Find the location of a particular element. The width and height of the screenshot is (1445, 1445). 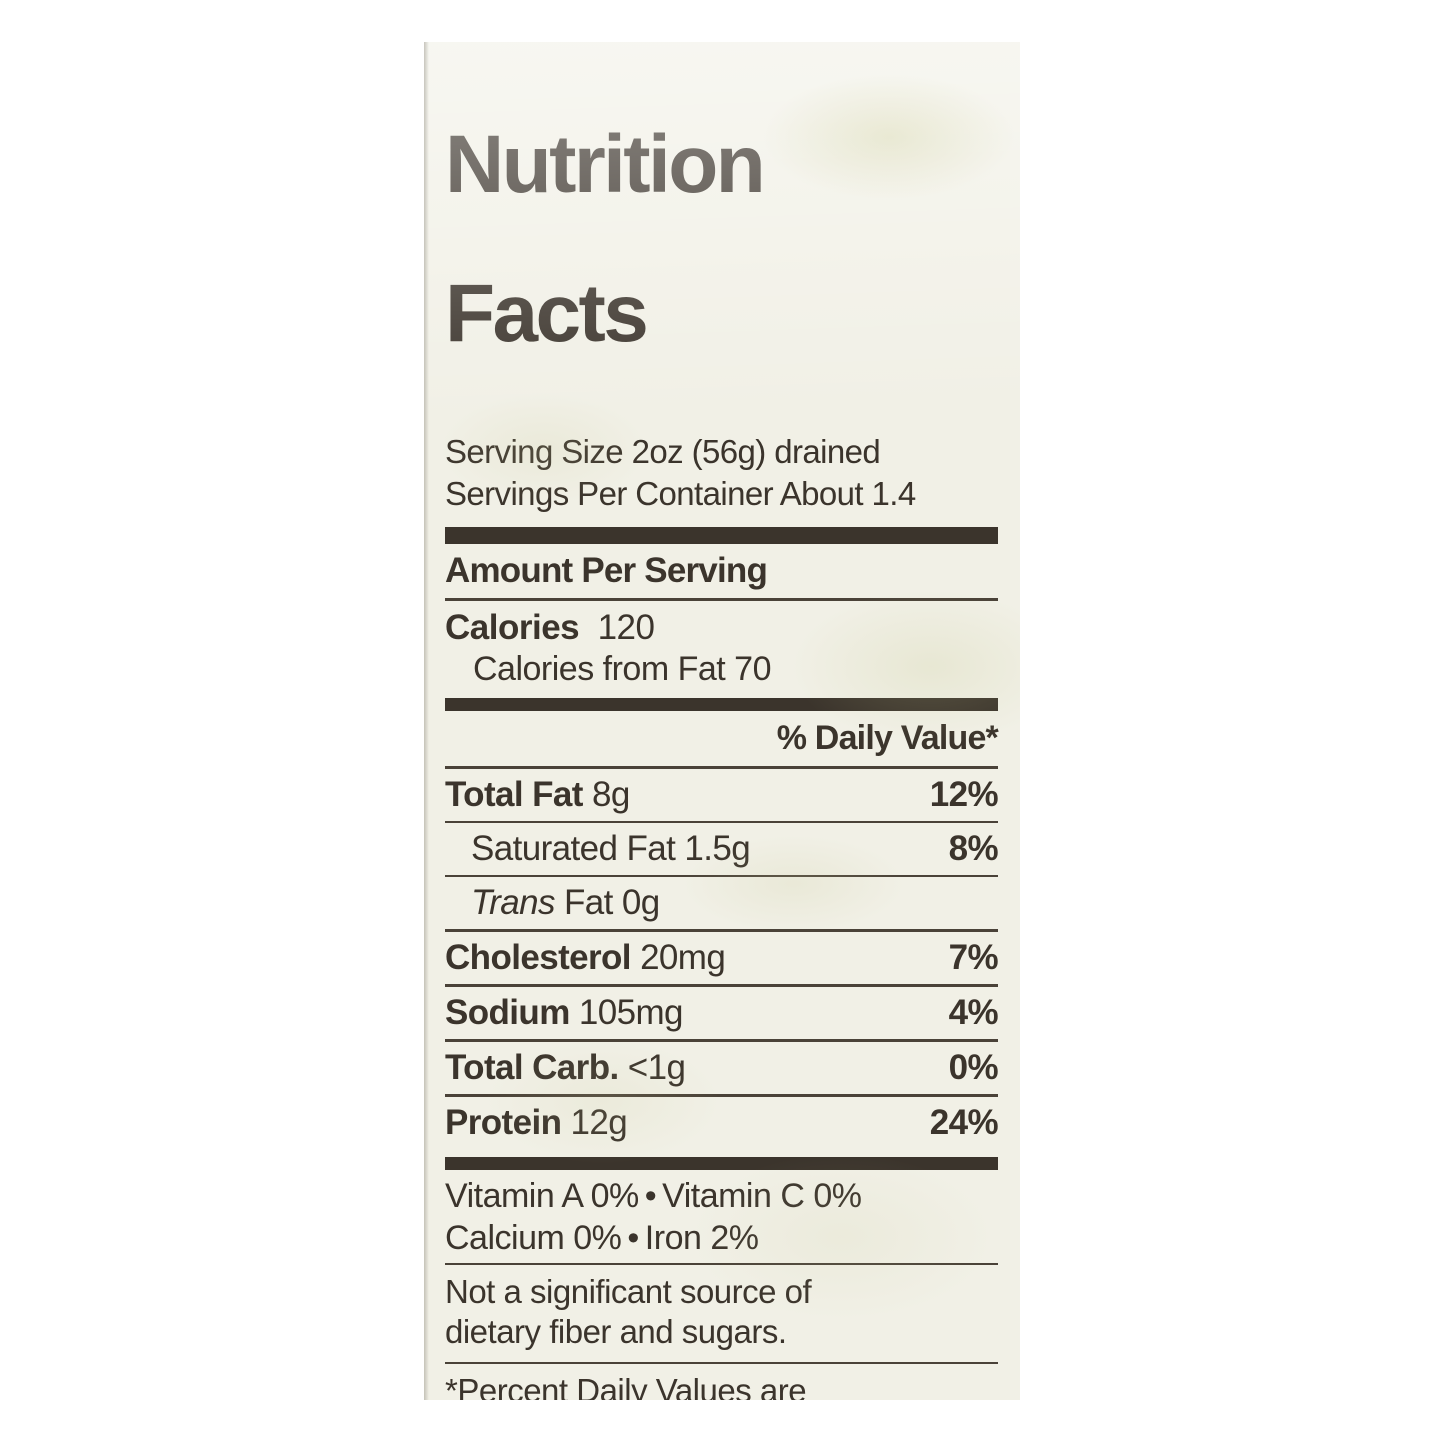

nutrient-row-saturated-fat: Saturated Fat 1.5g 8% is located at coordinates (722, 849).